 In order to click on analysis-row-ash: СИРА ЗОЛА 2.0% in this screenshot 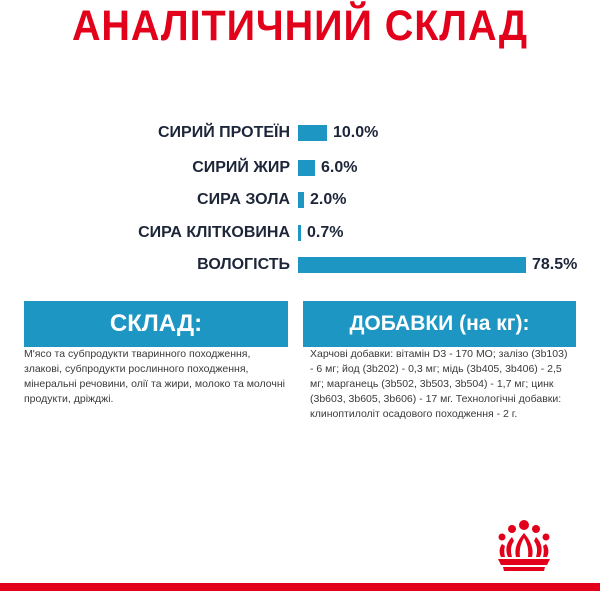, I will do `click(300, 200)`.